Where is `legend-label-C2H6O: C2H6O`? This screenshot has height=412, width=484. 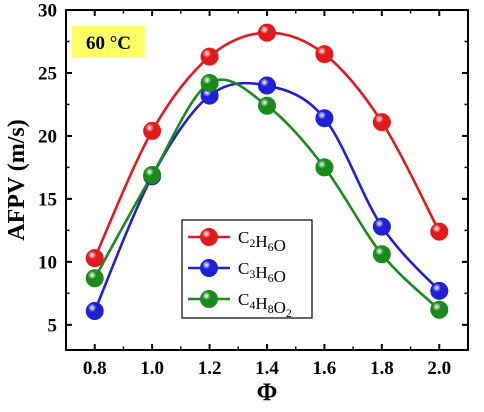
legend-label-C2H6O: C2H6O is located at coordinates (262, 241).